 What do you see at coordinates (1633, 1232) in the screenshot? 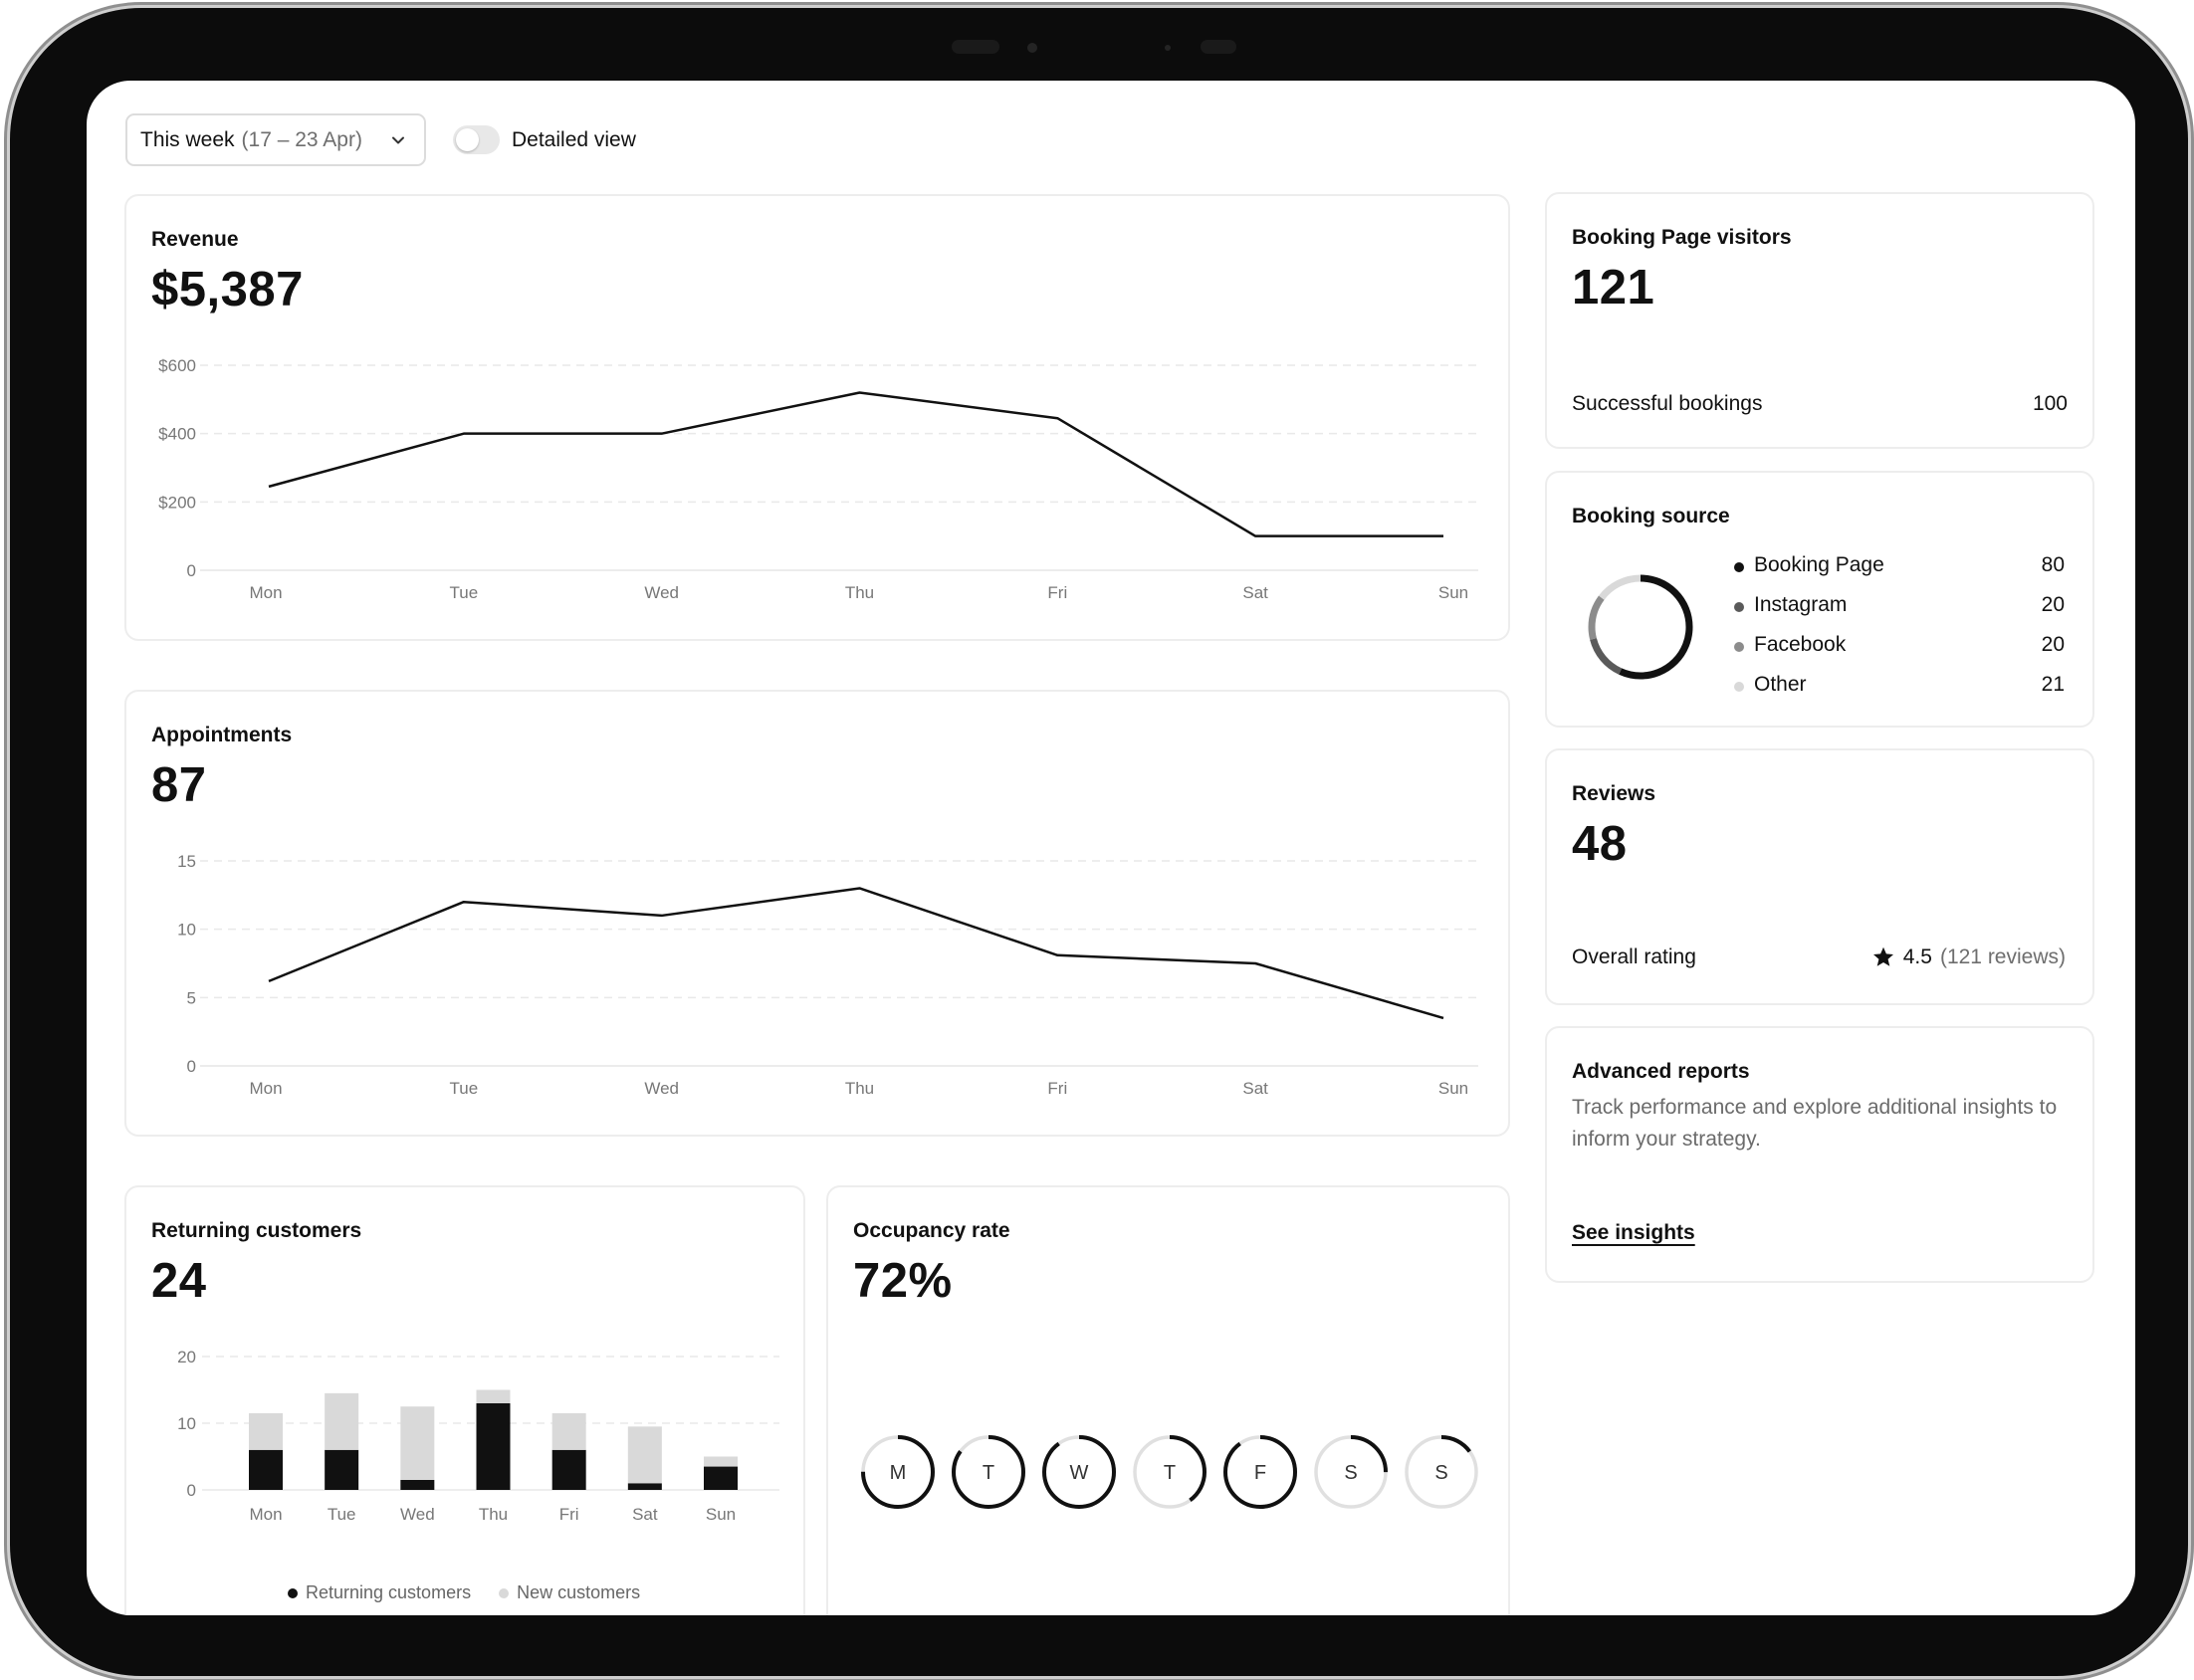
I see `see-insights-link: See insights` at bounding box center [1633, 1232].